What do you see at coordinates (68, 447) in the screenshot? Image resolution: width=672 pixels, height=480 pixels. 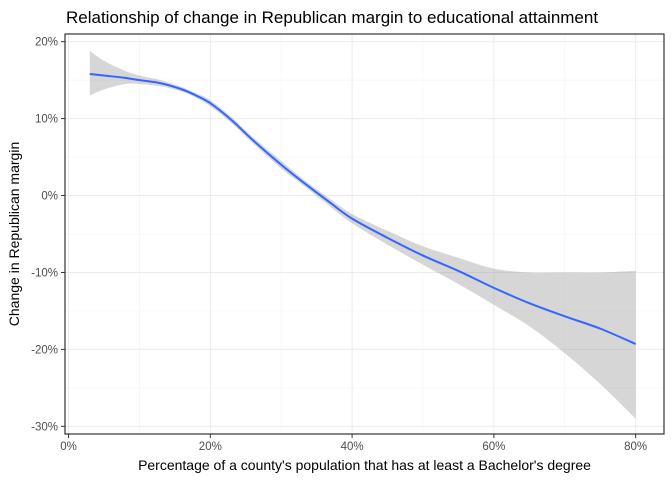 I see `x-tick-label: 0%` at bounding box center [68, 447].